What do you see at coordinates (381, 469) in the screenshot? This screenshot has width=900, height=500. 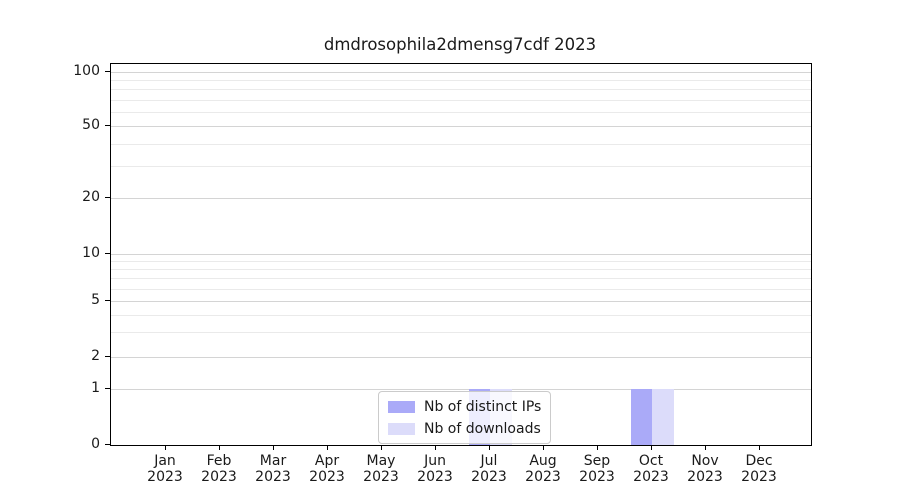 I see `x-tick-label: May 2023` at bounding box center [381, 469].